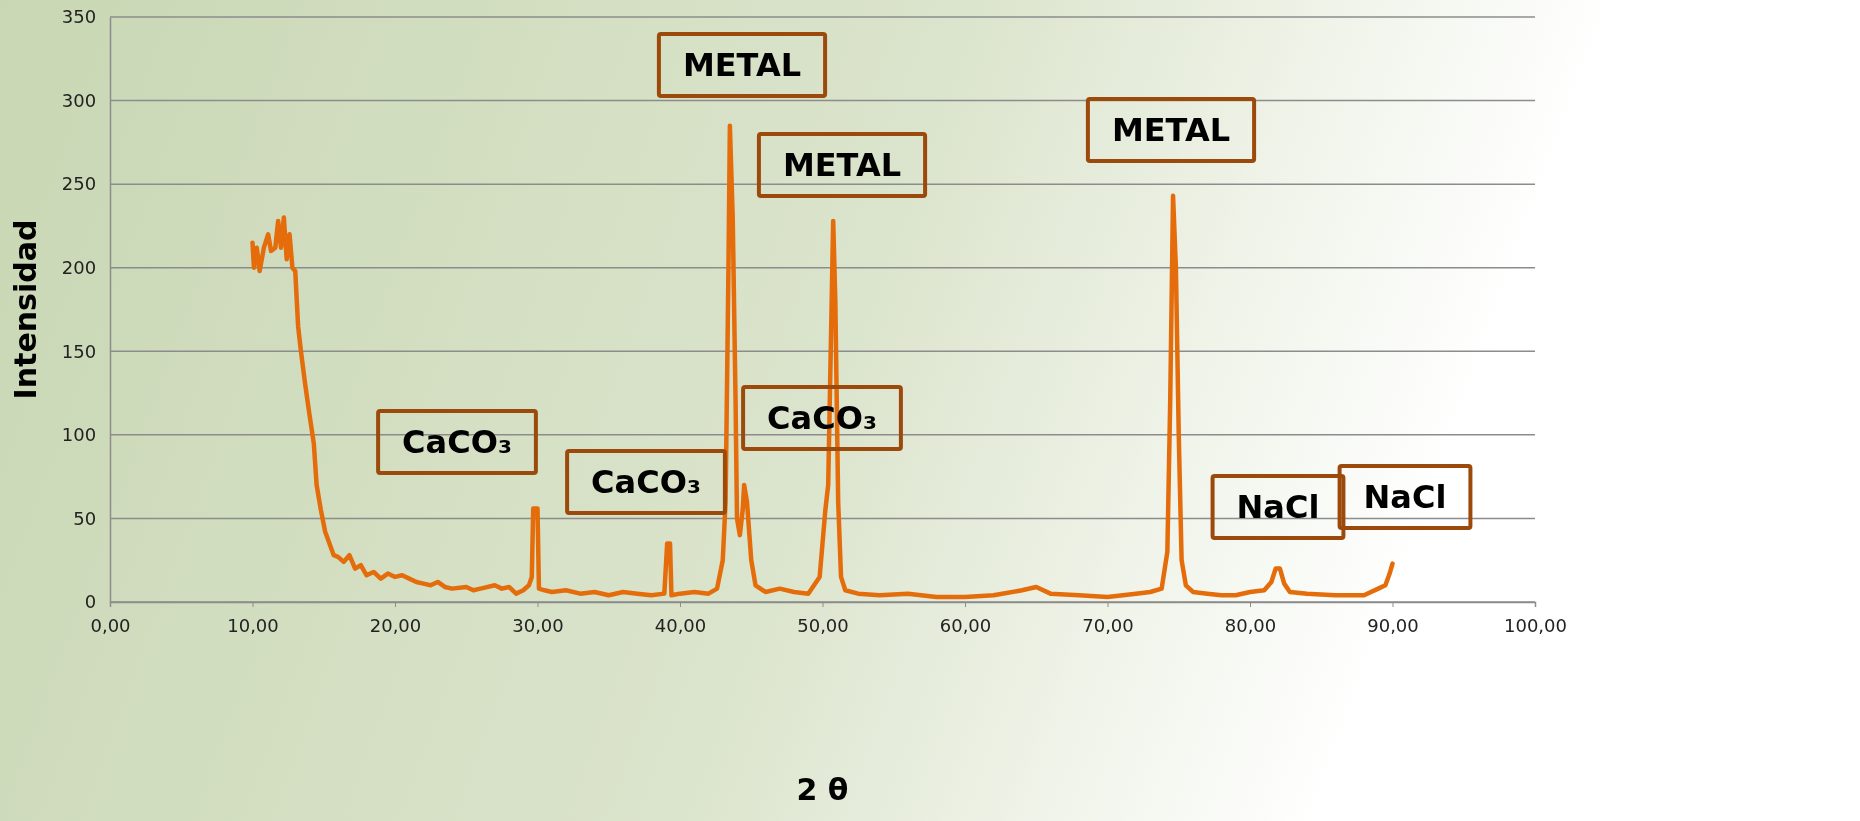 This screenshot has width=1860, height=821. I want to click on y-tick-label: 100, so click(79, 435).